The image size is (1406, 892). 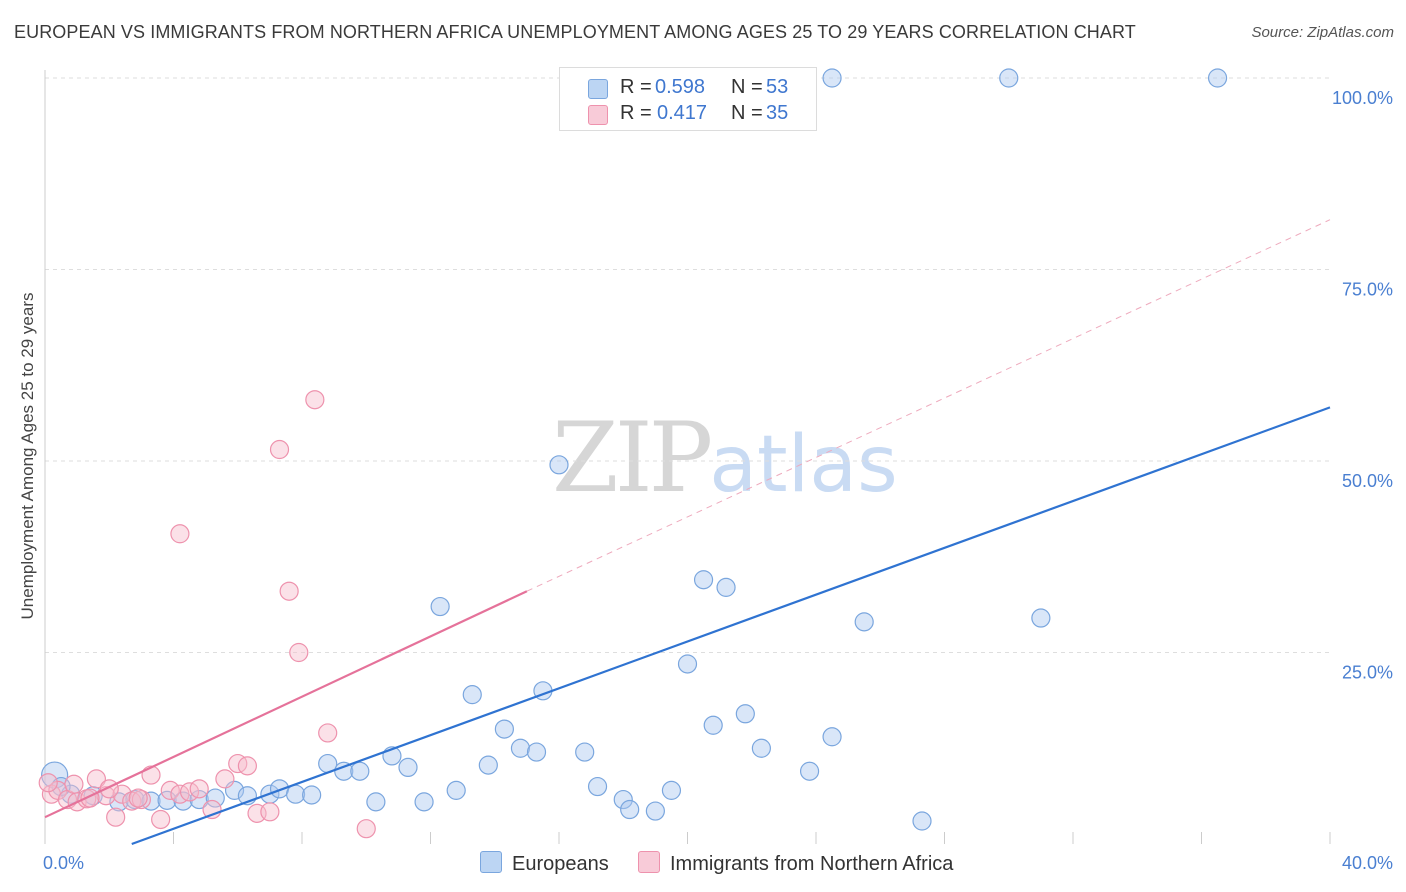 I want to click on watermark-zip: ZIP, so click(x=632, y=458).